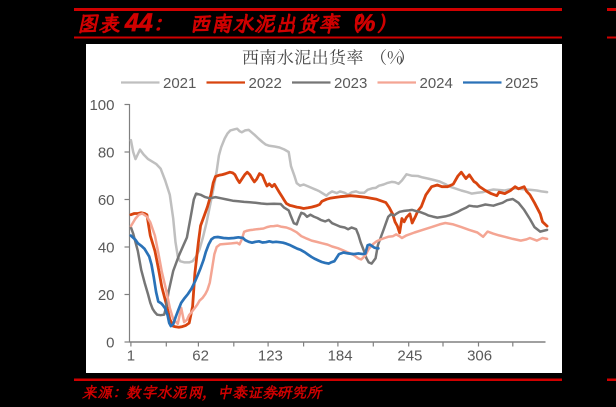 This screenshot has height=407, width=616. I want to click on svg-text: 1, so click(131, 356).